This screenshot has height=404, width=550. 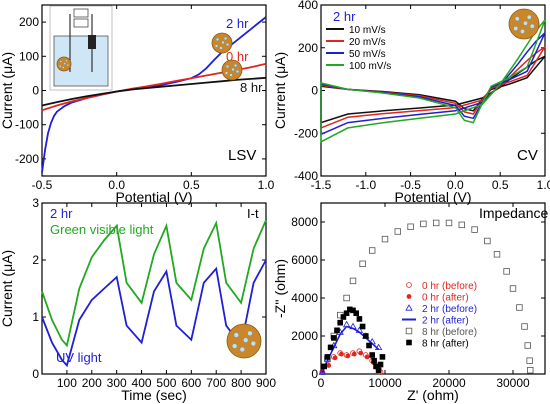 I want to click on x-tick-label: 10000, so click(x=385, y=383).